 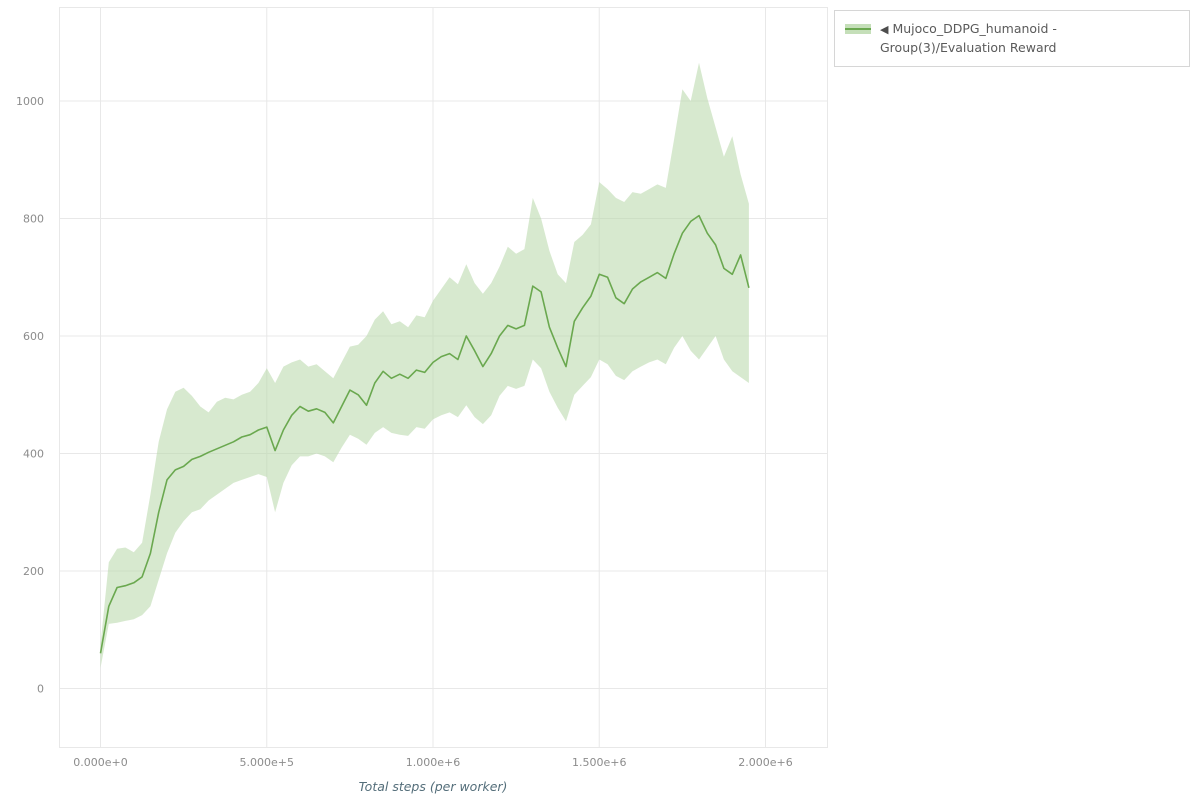 I want to click on x-tick-label: 1.000e+6, so click(x=433, y=762).